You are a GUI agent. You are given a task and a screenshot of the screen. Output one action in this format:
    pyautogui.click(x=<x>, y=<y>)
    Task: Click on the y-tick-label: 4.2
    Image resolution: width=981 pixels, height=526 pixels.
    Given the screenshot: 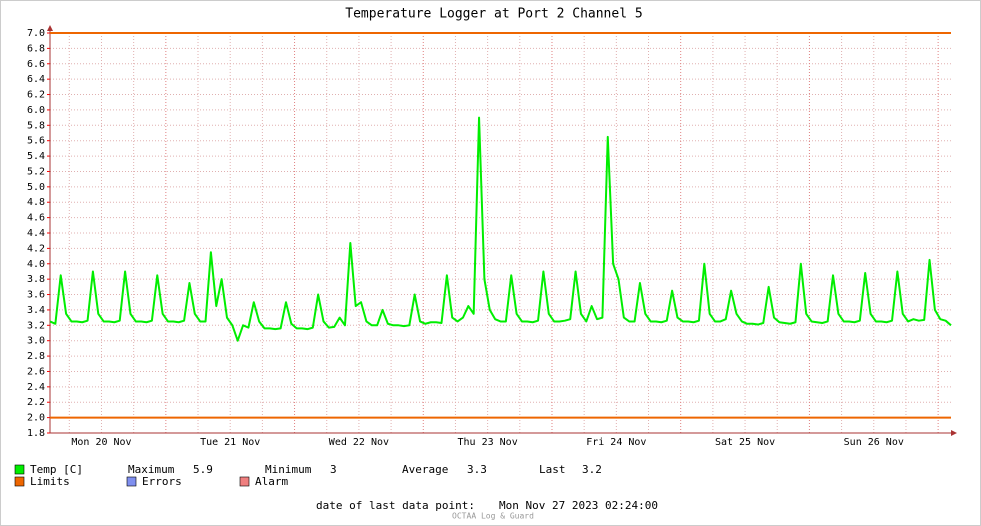 What is the action you would take?
    pyautogui.click(x=36, y=248)
    